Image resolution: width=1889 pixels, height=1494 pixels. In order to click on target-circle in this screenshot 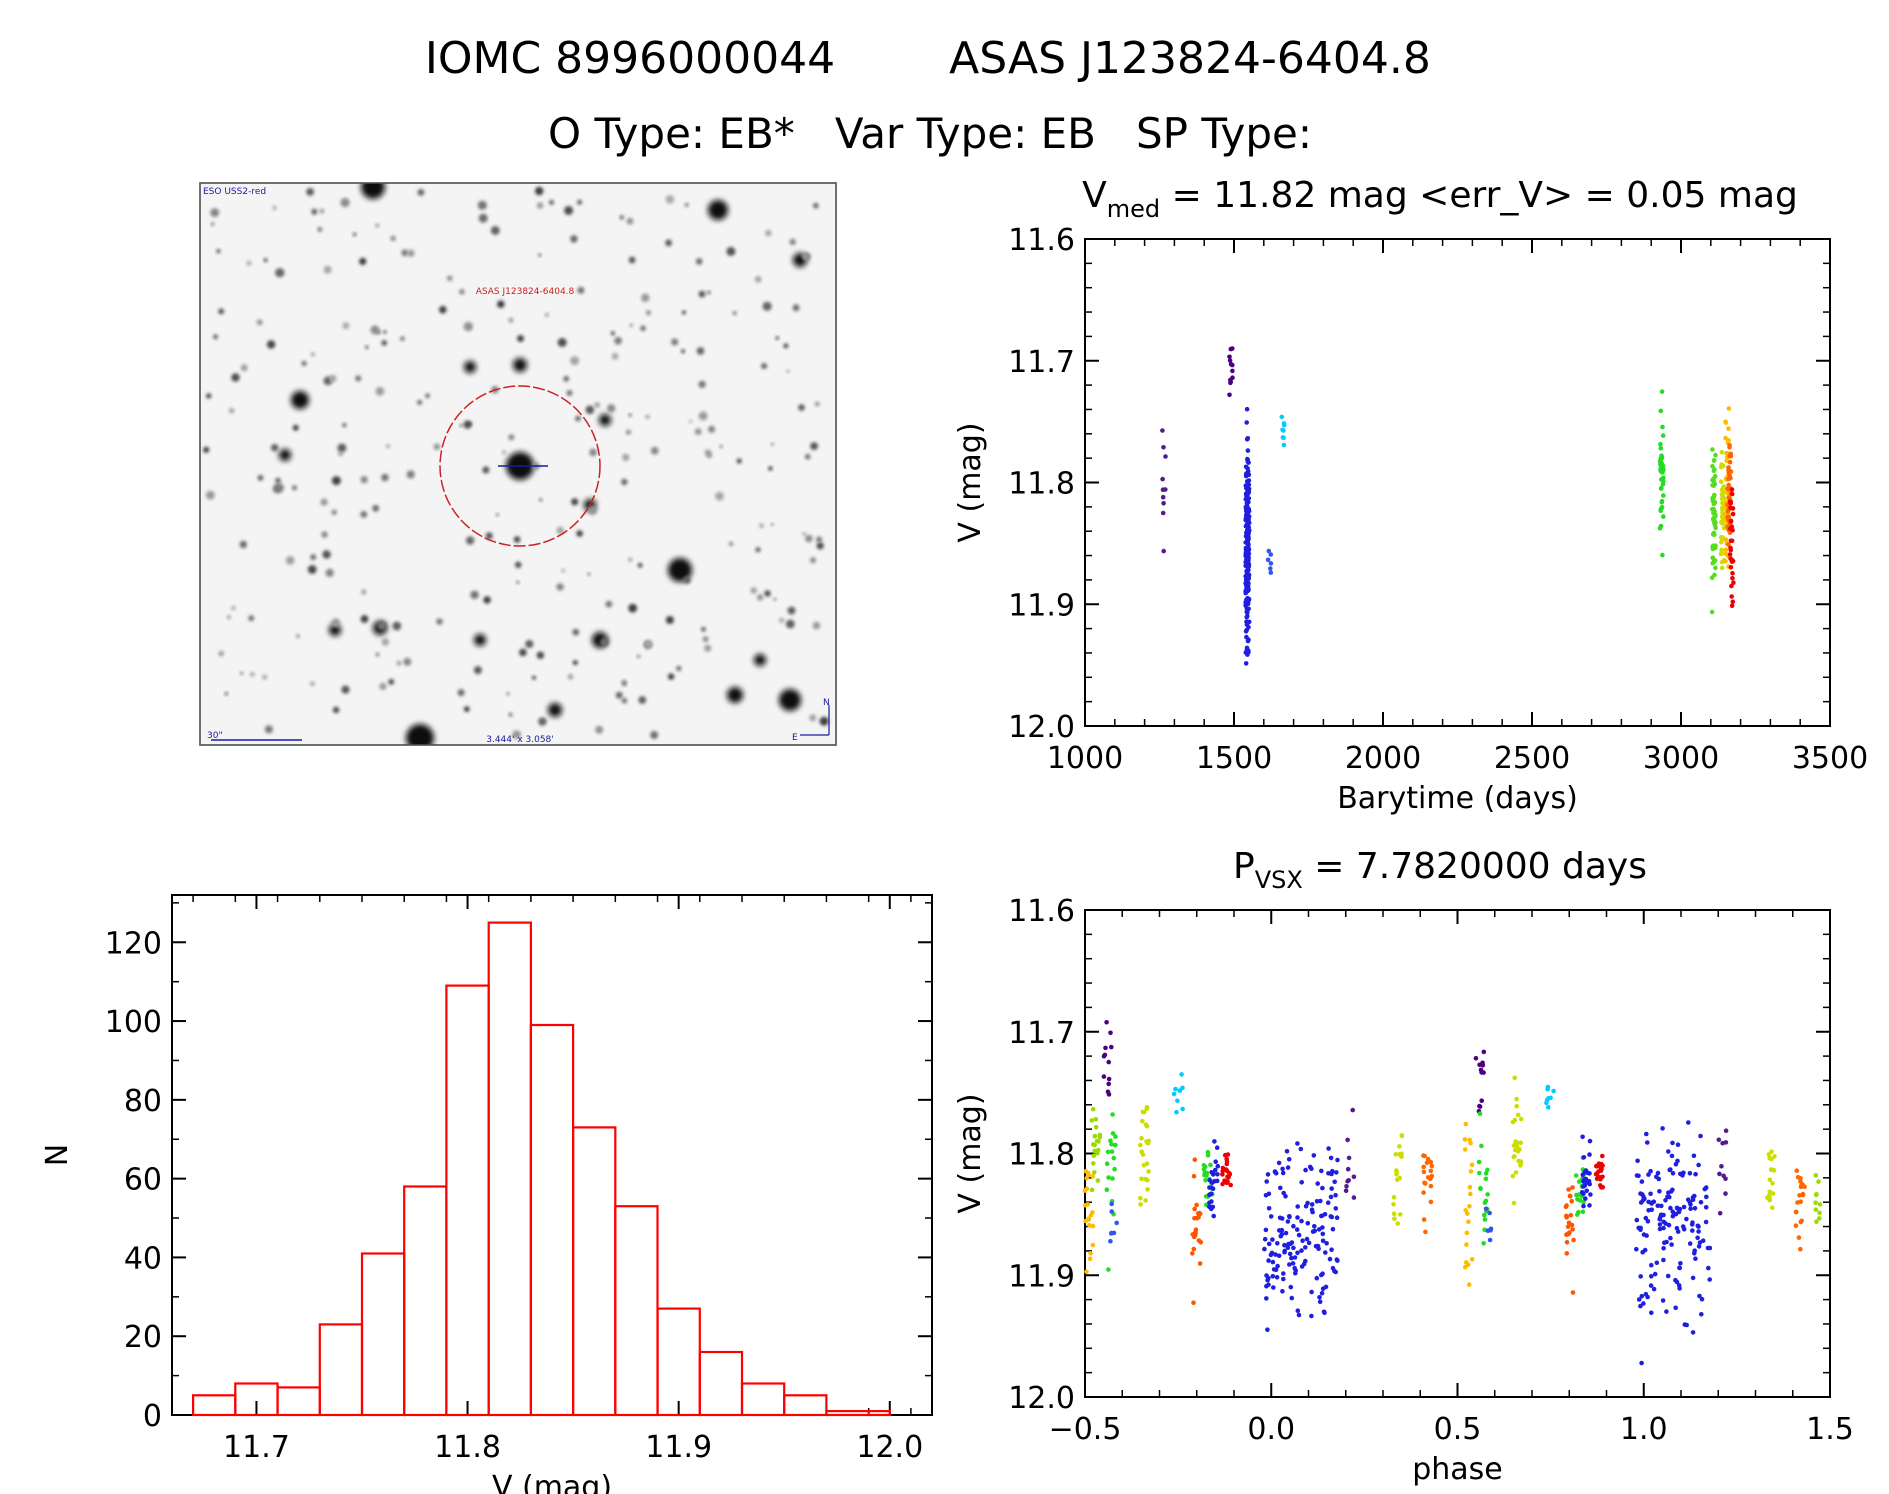, I will do `click(520, 466)`.